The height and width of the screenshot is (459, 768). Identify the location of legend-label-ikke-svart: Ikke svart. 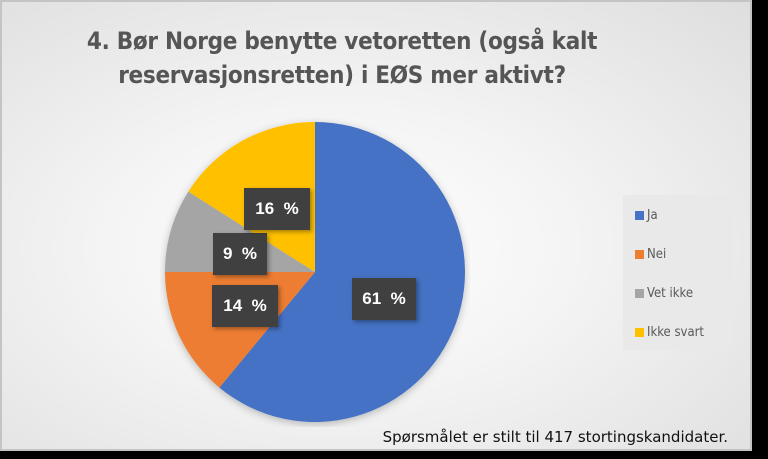
(676, 332).